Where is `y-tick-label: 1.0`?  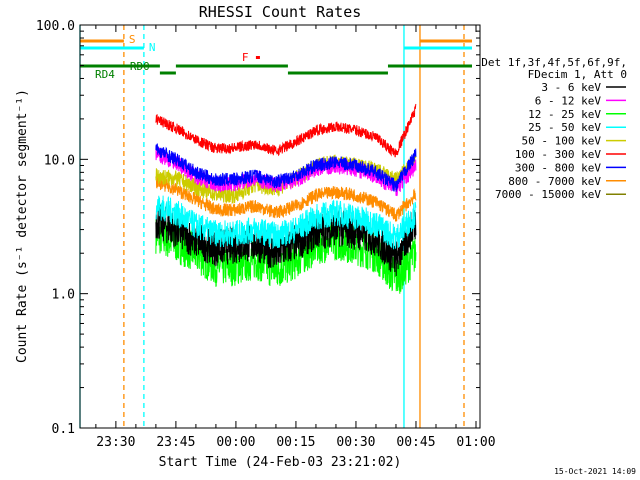
y-tick-label: 1.0 is located at coordinates (63, 295).